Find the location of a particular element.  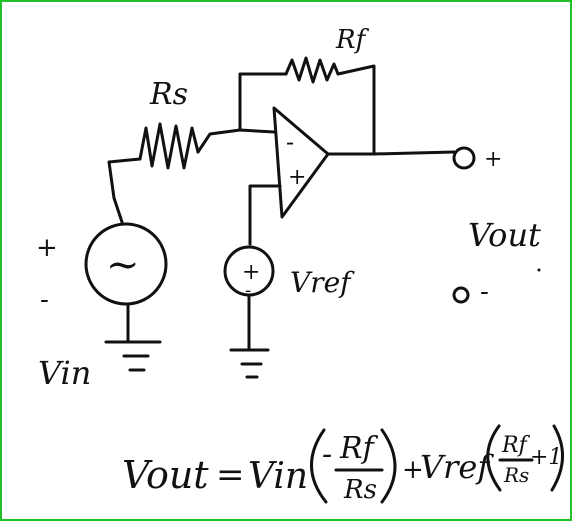

vin-plus-label: + is located at coordinates (47, 248).